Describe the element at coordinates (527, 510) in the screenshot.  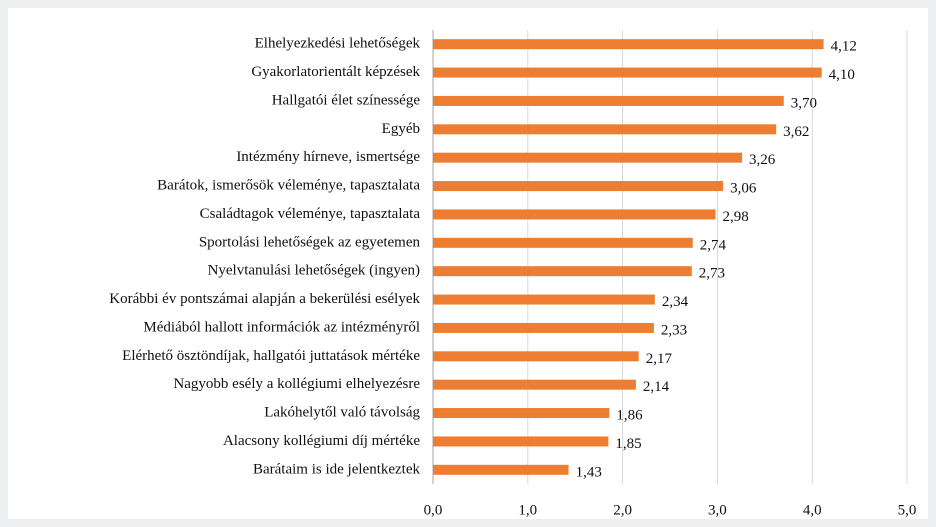
I see `x-tick-label: 1,0` at that location.